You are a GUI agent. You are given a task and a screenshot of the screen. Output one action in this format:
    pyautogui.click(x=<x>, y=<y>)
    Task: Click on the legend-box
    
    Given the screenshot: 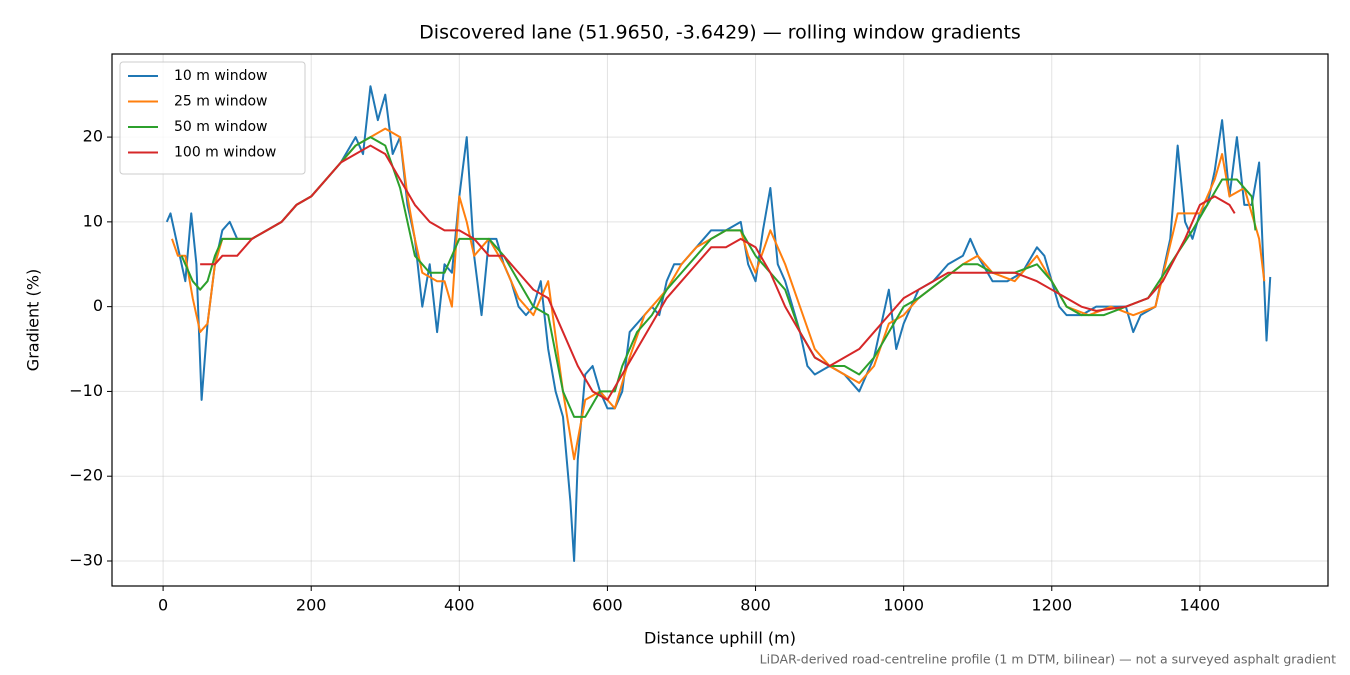 What is the action you would take?
    pyautogui.click(x=212, y=118)
    